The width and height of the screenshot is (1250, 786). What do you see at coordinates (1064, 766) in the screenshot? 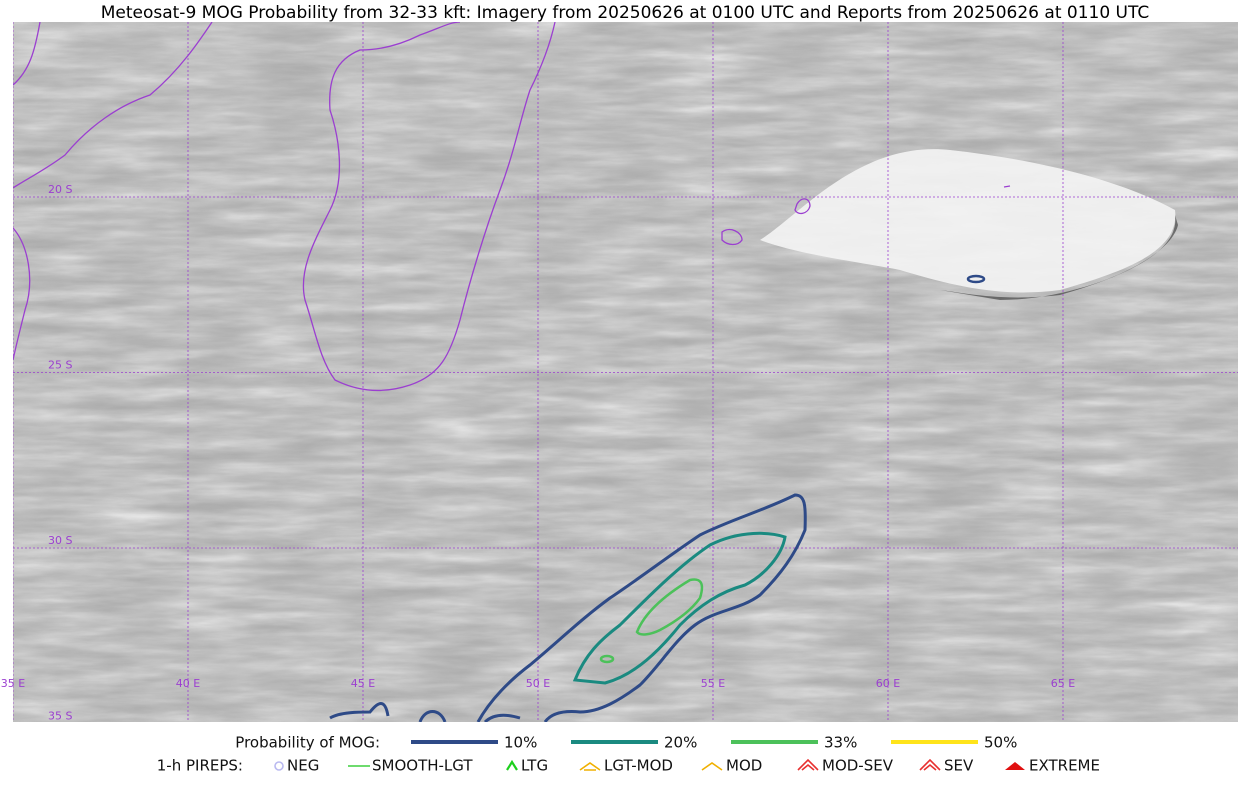
I see `legend-entry: EXTREME` at bounding box center [1064, 766].